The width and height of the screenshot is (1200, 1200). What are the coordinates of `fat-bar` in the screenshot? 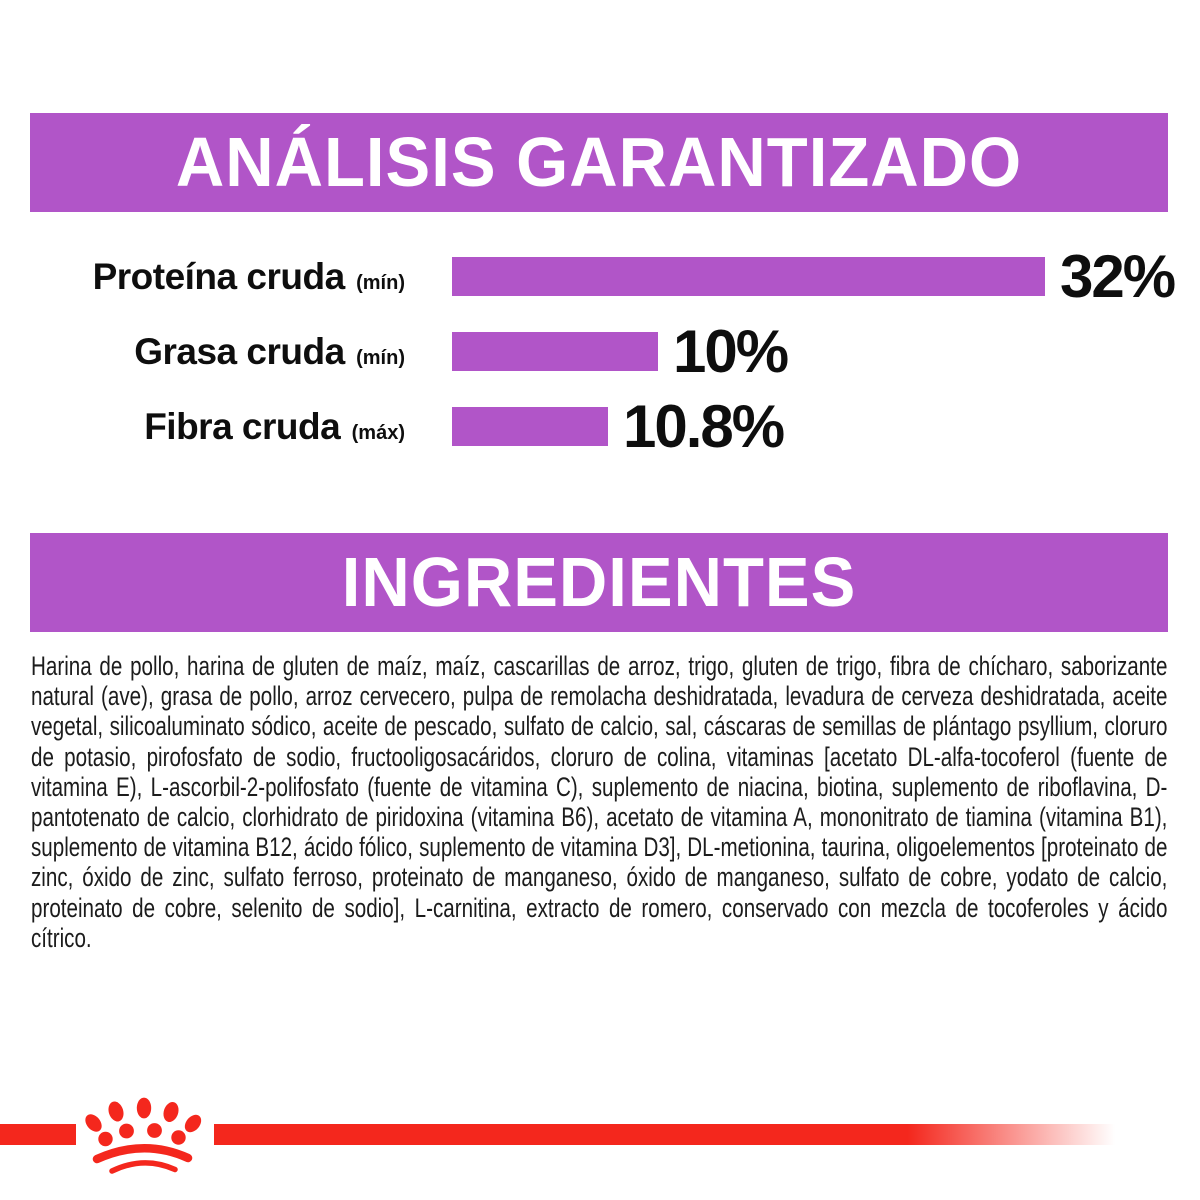 It's located at (555, 351).